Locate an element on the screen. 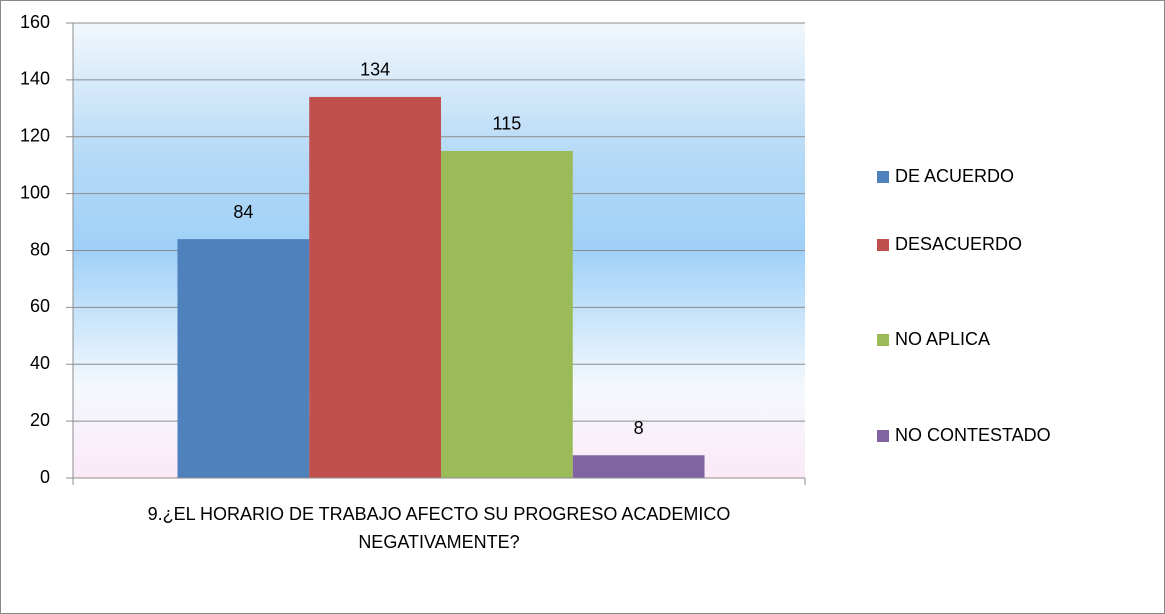  data-label: 84 is located at coordinates (243, 212).